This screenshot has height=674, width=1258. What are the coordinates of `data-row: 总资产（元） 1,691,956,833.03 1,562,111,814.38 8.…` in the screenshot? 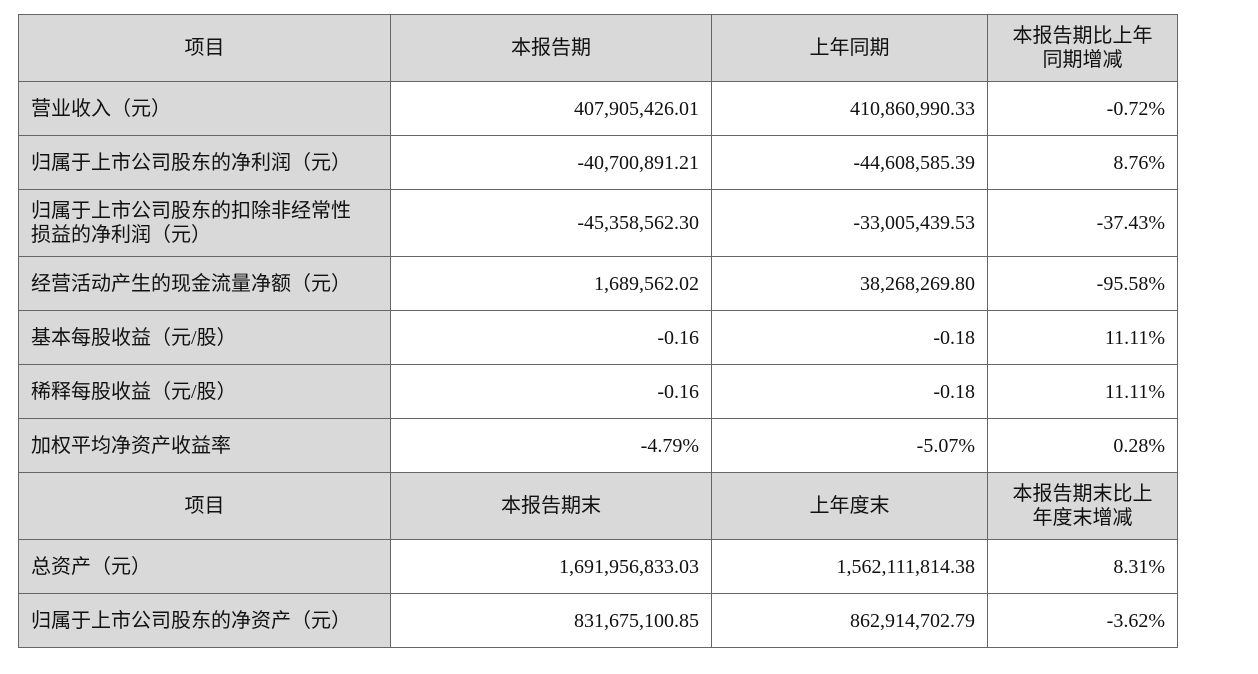 It's located at (598, 566).